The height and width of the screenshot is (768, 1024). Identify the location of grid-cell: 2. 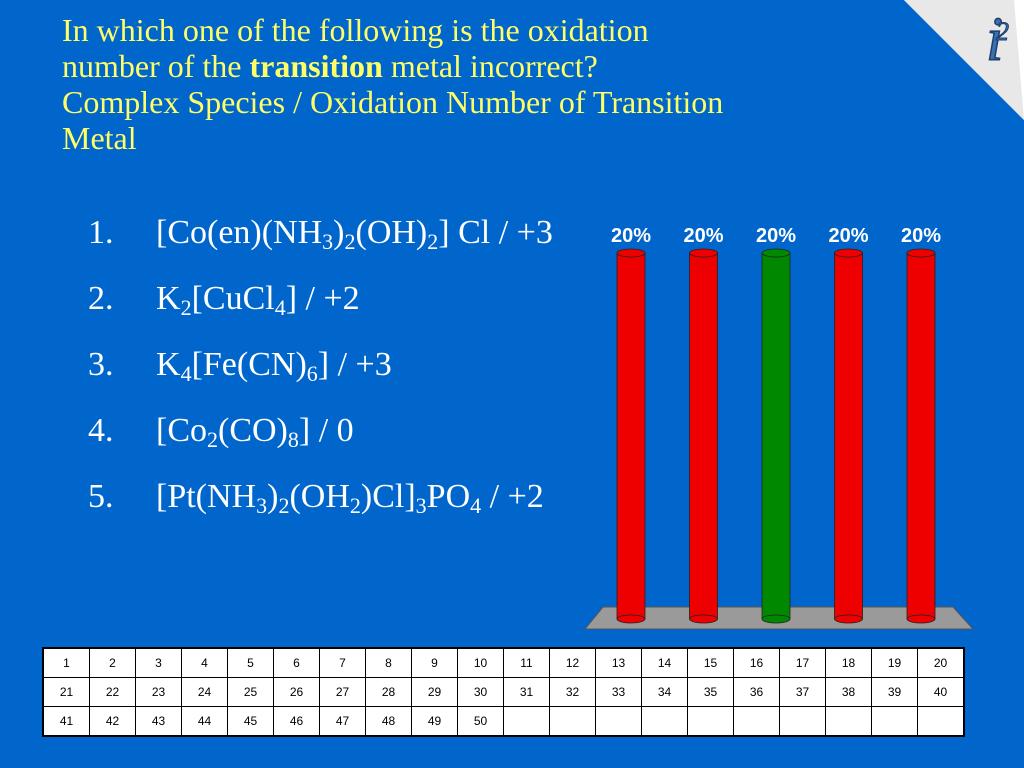
(112, 662).